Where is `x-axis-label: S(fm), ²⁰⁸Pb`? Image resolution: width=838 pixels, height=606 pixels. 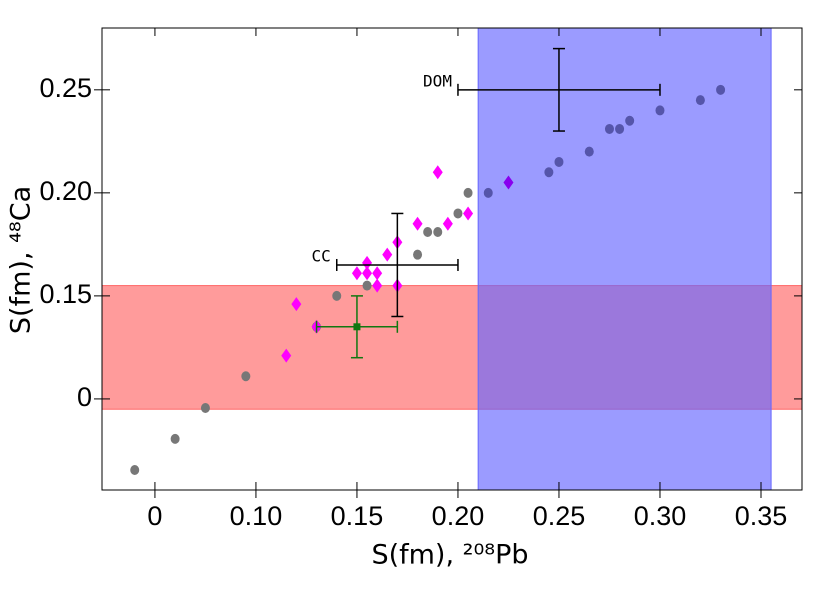 x-axis-label: S(fm), ²⁰⁸Pb is located at coordinates (449, 555).